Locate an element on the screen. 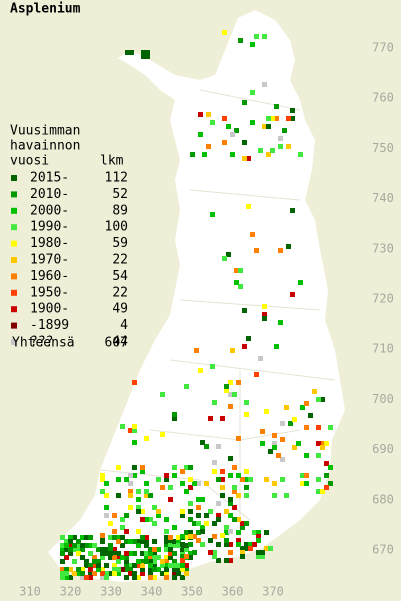 This screenshot has height=601, width=401. legend-label: 1900- is located at coordinates (49, 309).